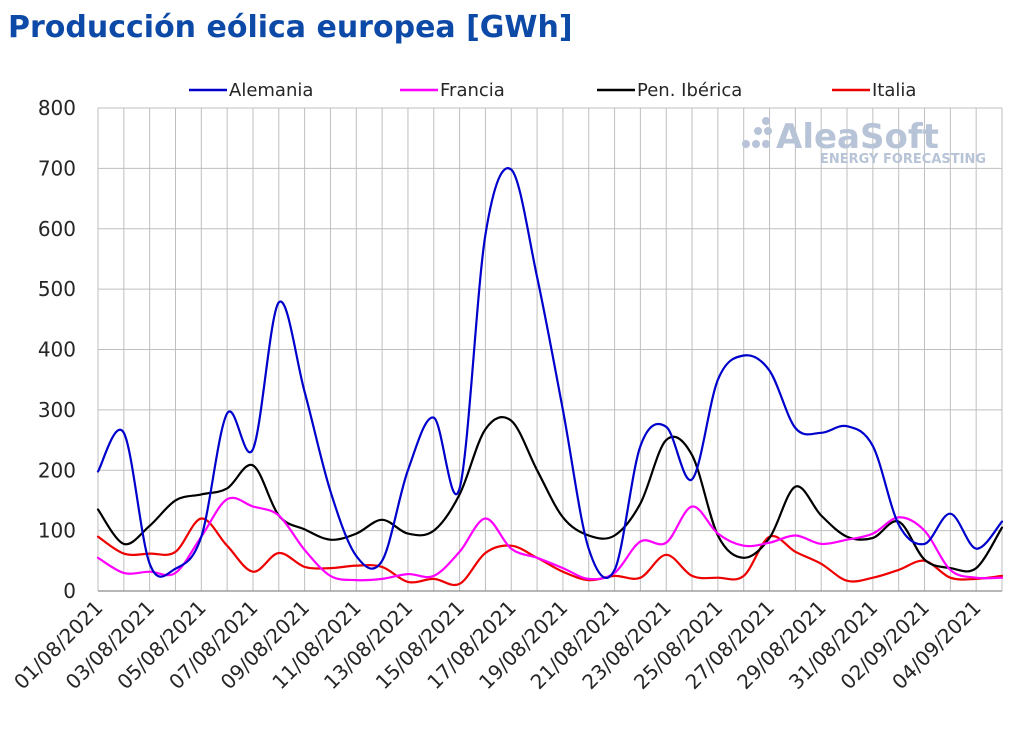 The width and height of the screenshot is (1024, 731). I want to click on y-tick-label: 500, so click(57, 289).